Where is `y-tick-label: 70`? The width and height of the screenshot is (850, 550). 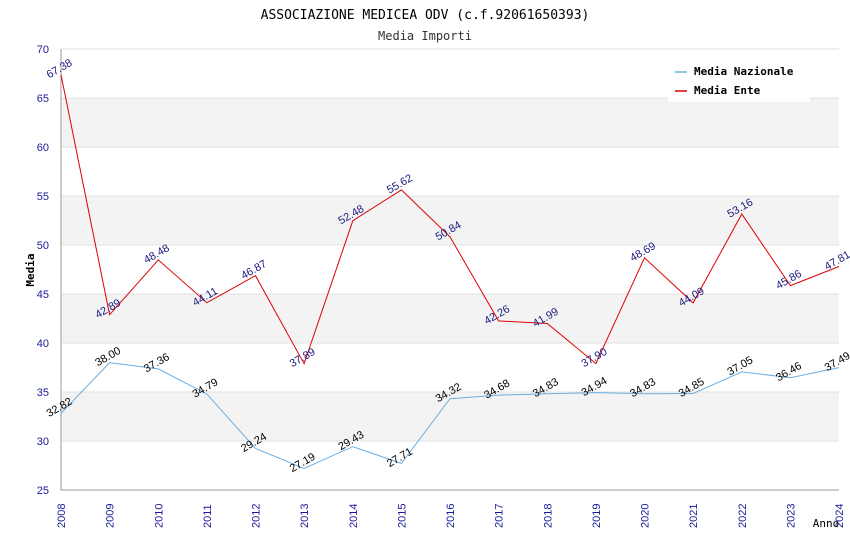
y-tick-label: 70 is located at coordinates (43, 50).